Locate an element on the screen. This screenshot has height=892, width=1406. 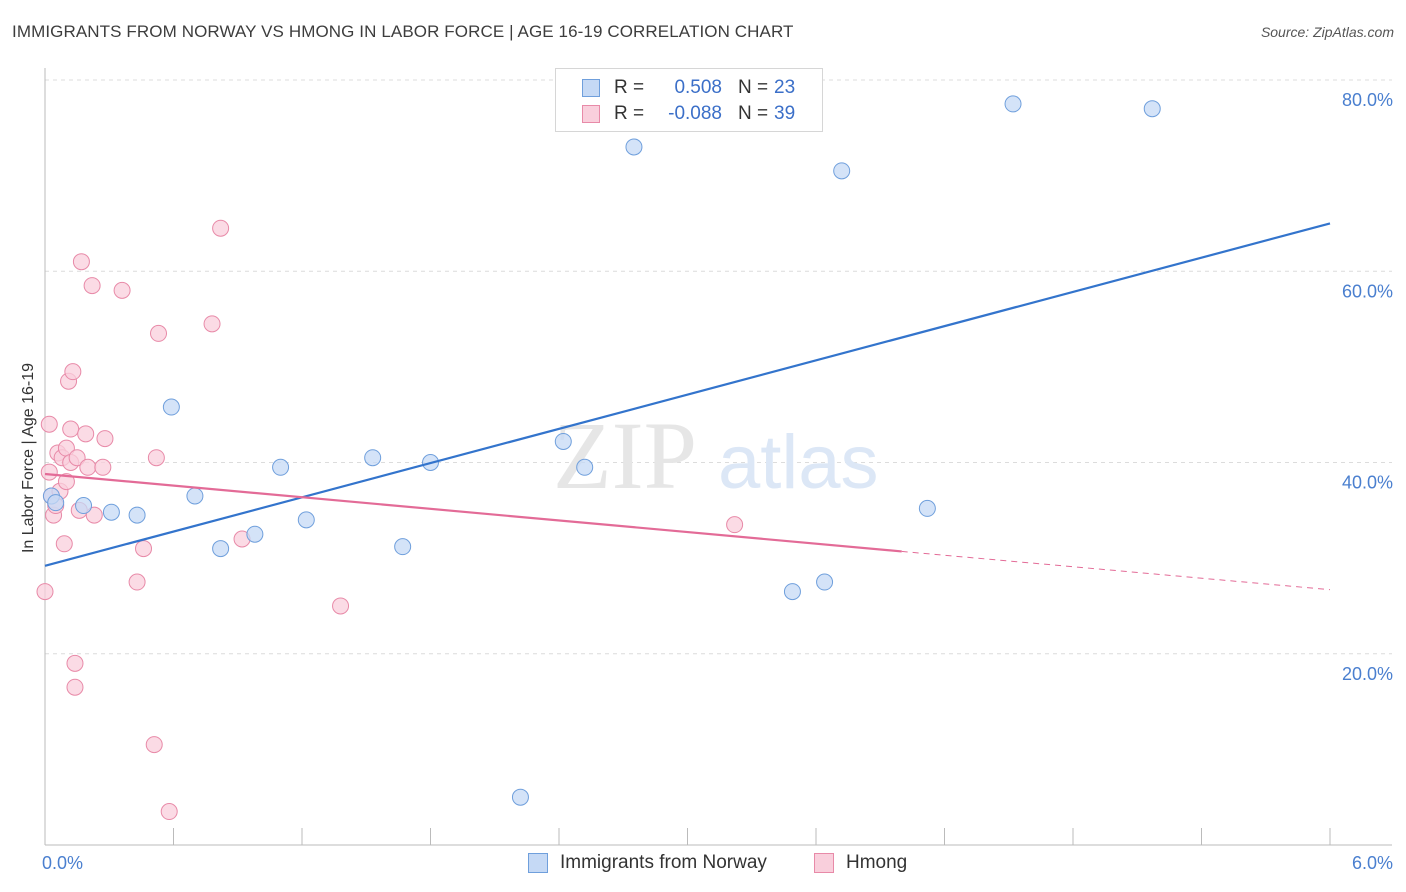
y-axis-label: In Labor Force | Age 16-19 is located at coordinates (28, 458).